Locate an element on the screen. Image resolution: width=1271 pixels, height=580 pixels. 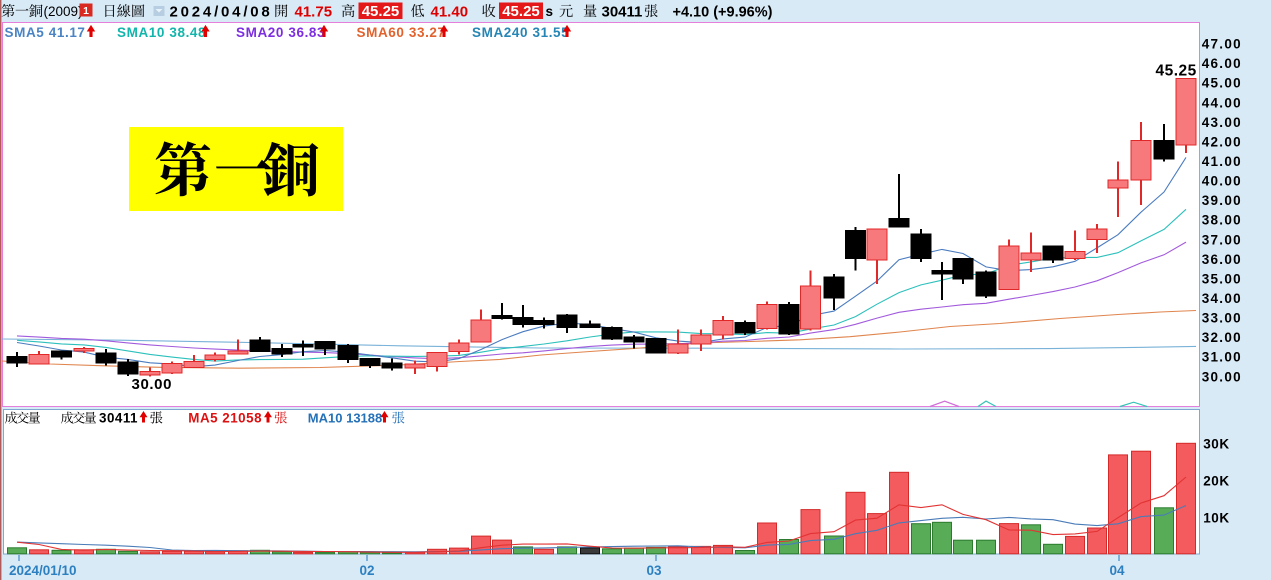
svg-text: 41.40 is located at coordinates (450, 12).